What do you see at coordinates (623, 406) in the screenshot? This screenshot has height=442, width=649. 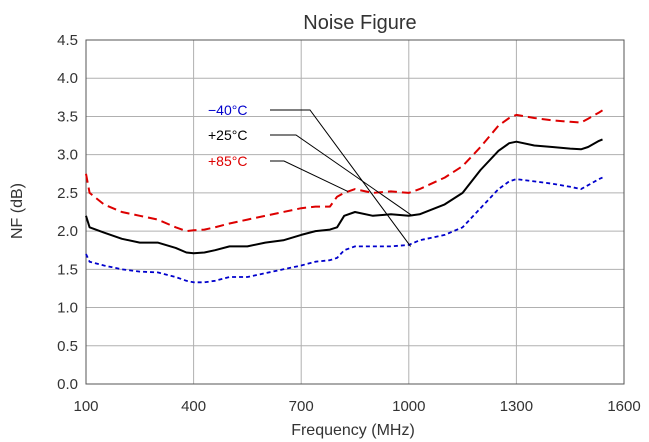 I see `x-tick-label: 1600` at bounding box center [623, 406].